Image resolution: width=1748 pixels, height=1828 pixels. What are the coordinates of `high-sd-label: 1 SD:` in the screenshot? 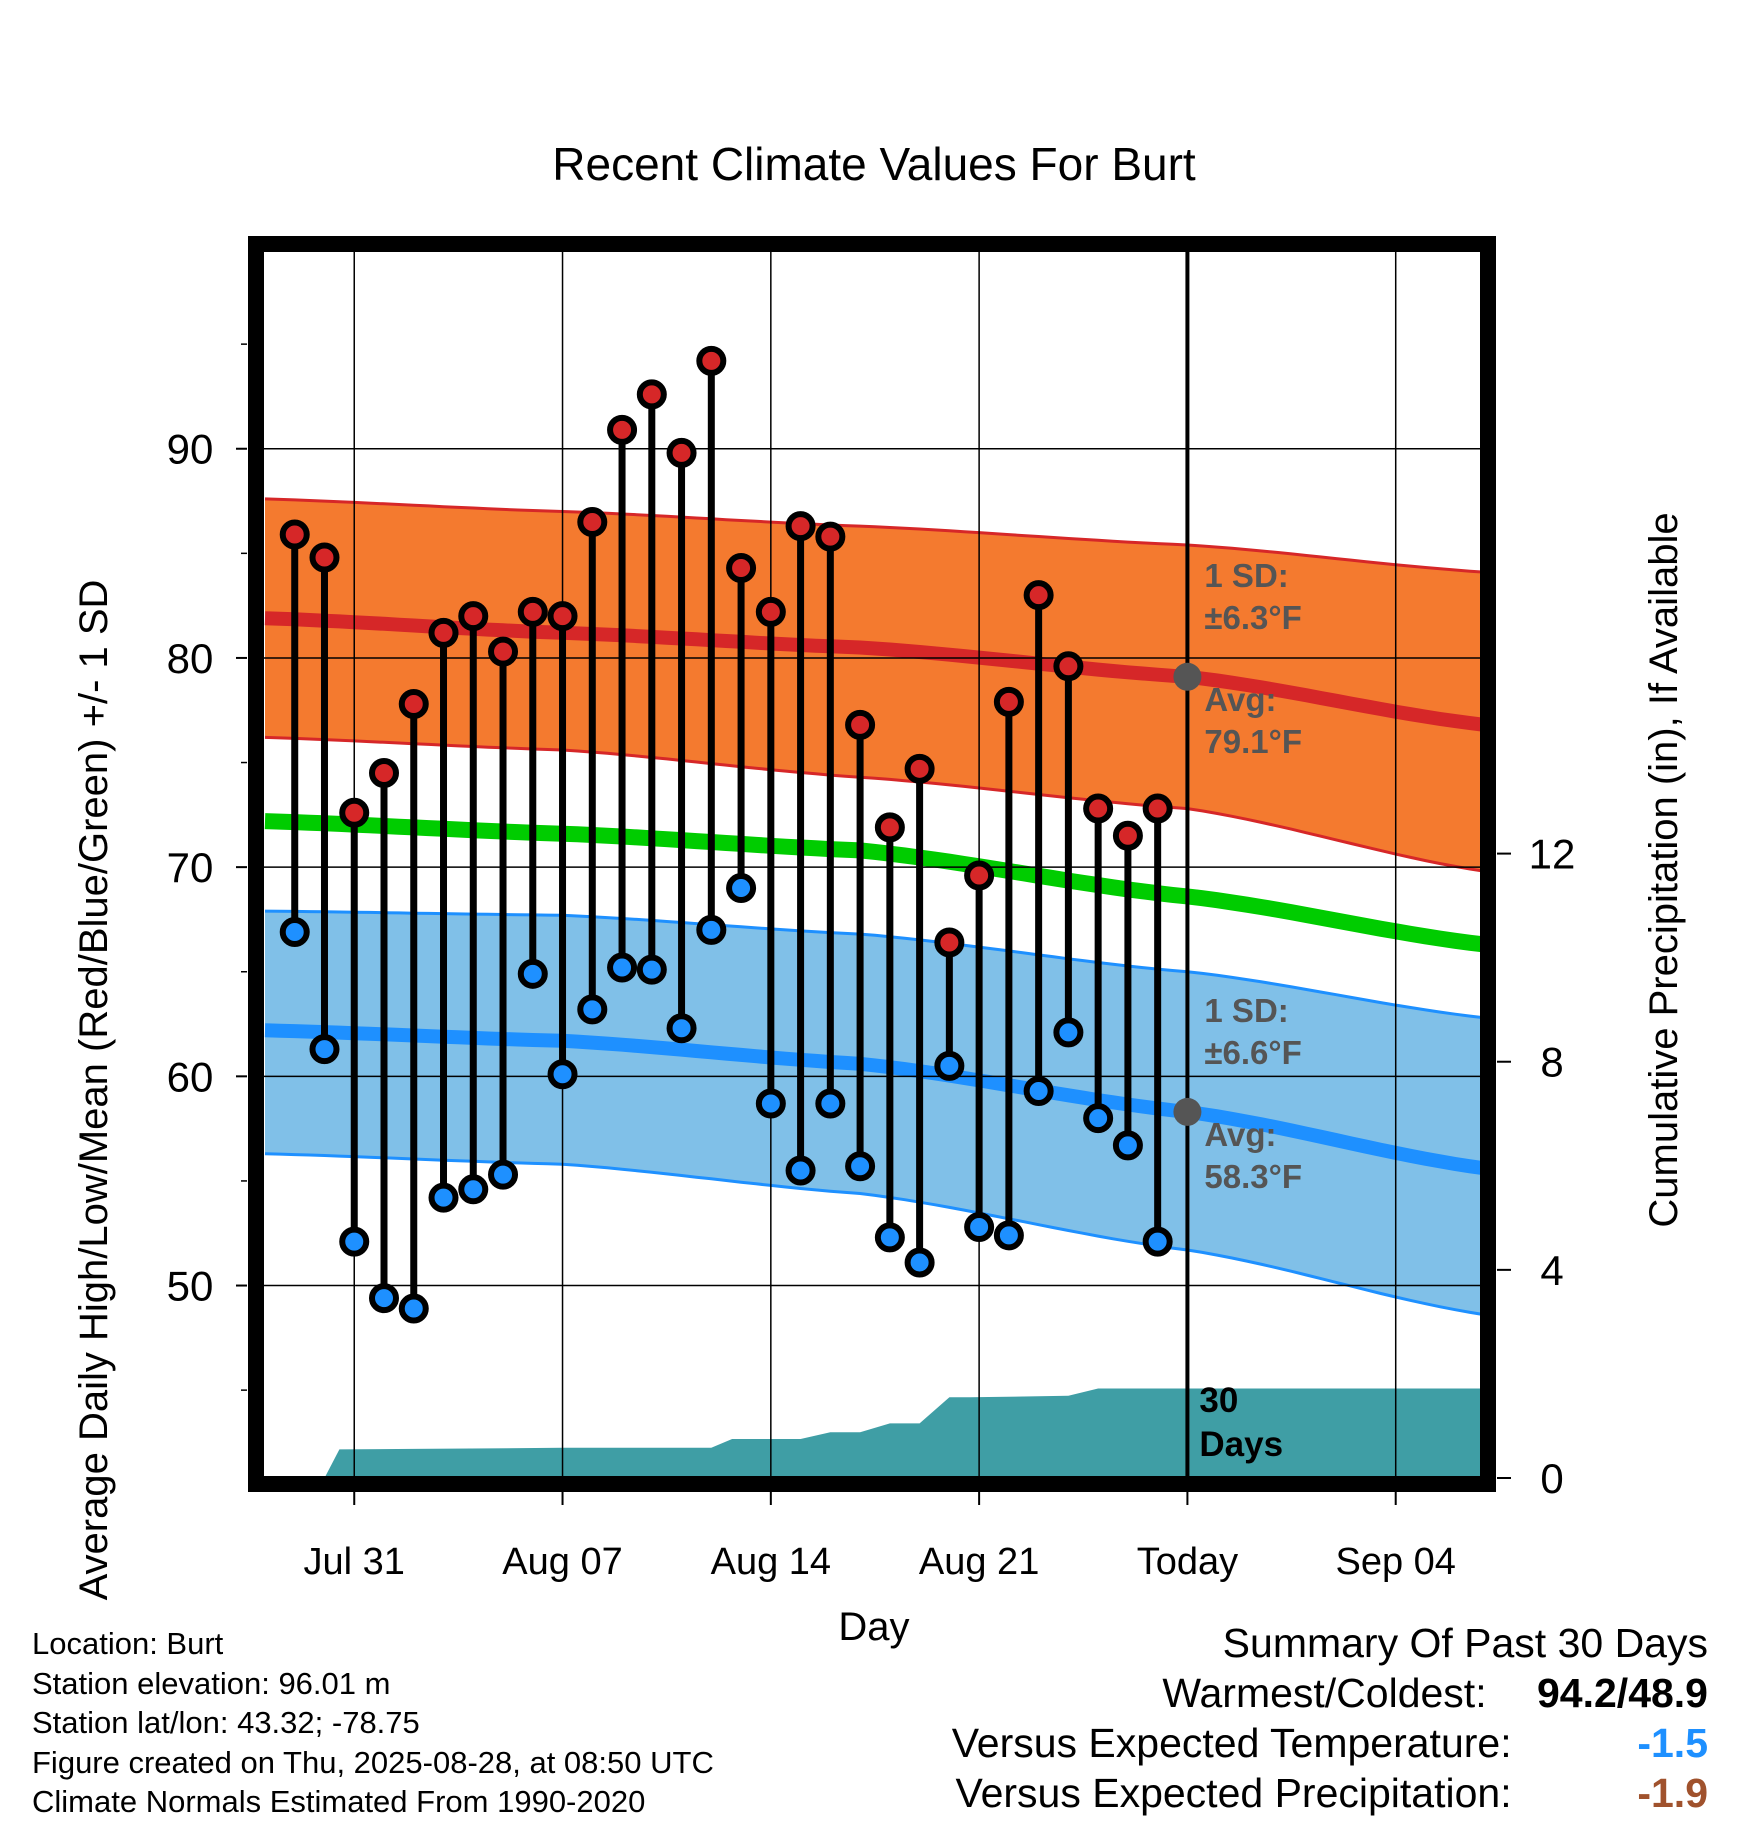 It's located at (1246, 575).